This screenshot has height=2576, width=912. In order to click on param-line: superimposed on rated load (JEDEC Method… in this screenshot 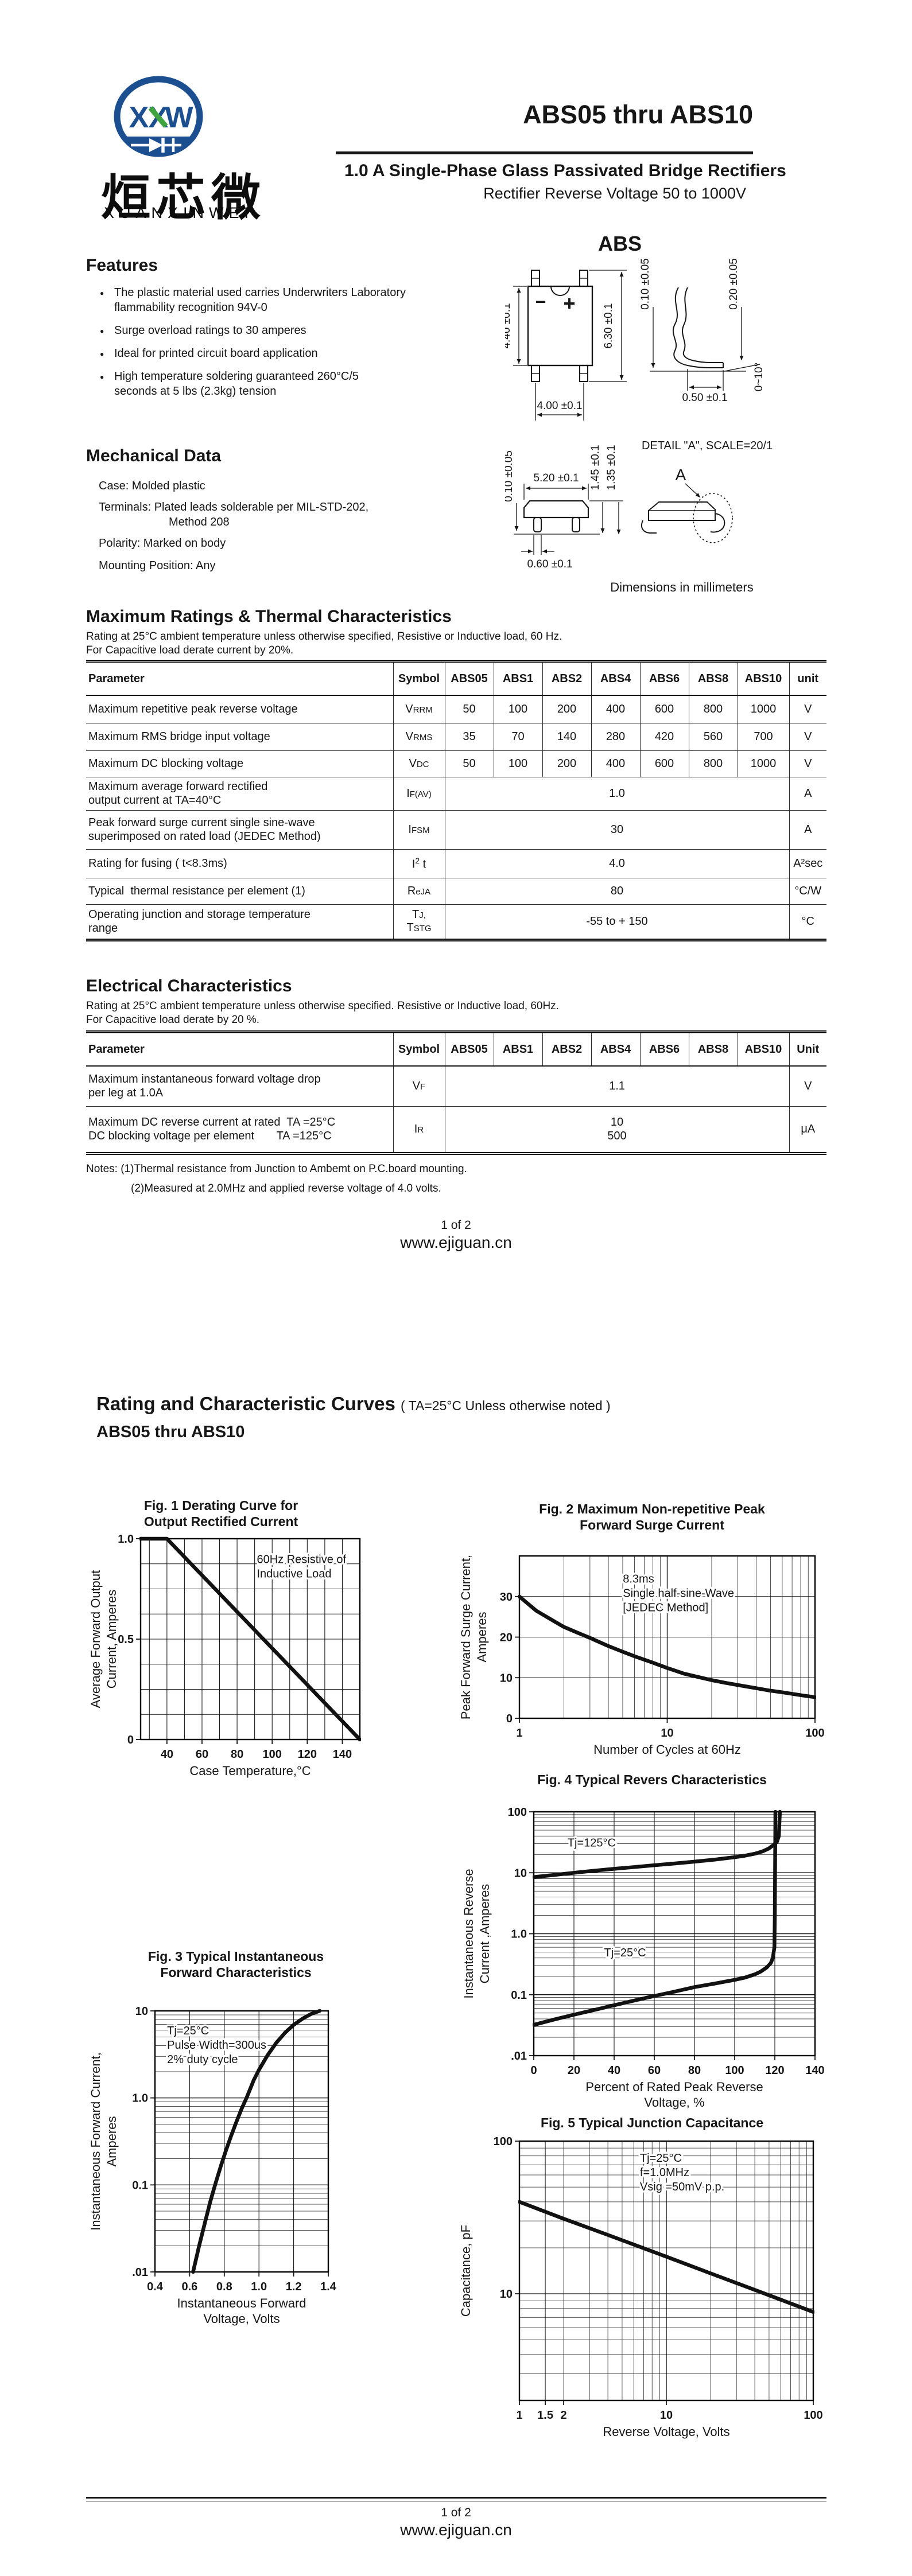, I will do `click(204, 836)`.